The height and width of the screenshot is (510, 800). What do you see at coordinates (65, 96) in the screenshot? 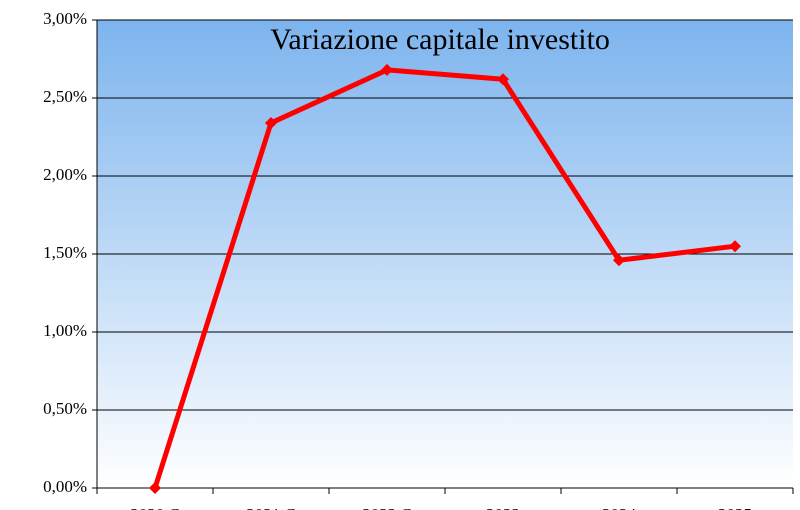
I see `y-tick-label: 2,50%` at bounding box center [65, 96].